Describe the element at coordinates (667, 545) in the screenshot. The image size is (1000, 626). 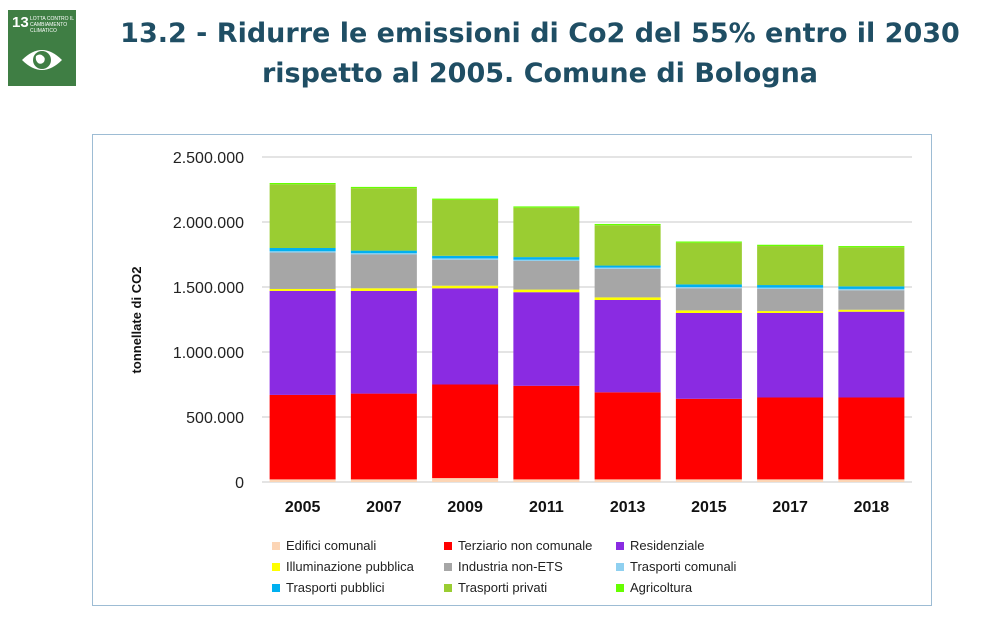
I see `legend-label: Residenziale` at that location.